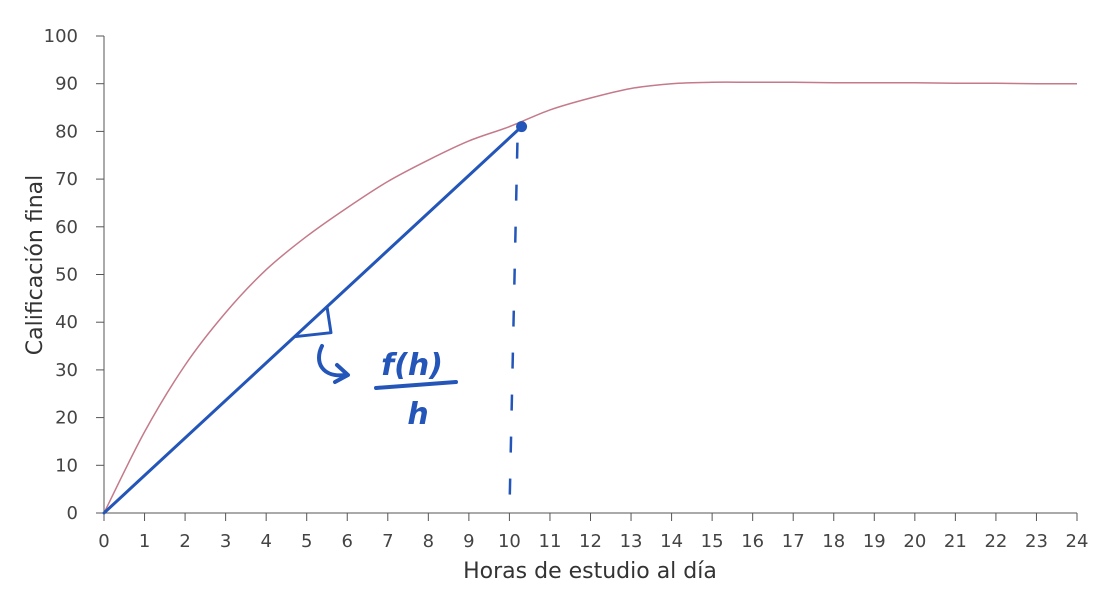 This screenshot has height=600, width=1112. Describe the element at coordinates (428, 541) in the screenshot. I see `x-tick-label: 8` at that location.